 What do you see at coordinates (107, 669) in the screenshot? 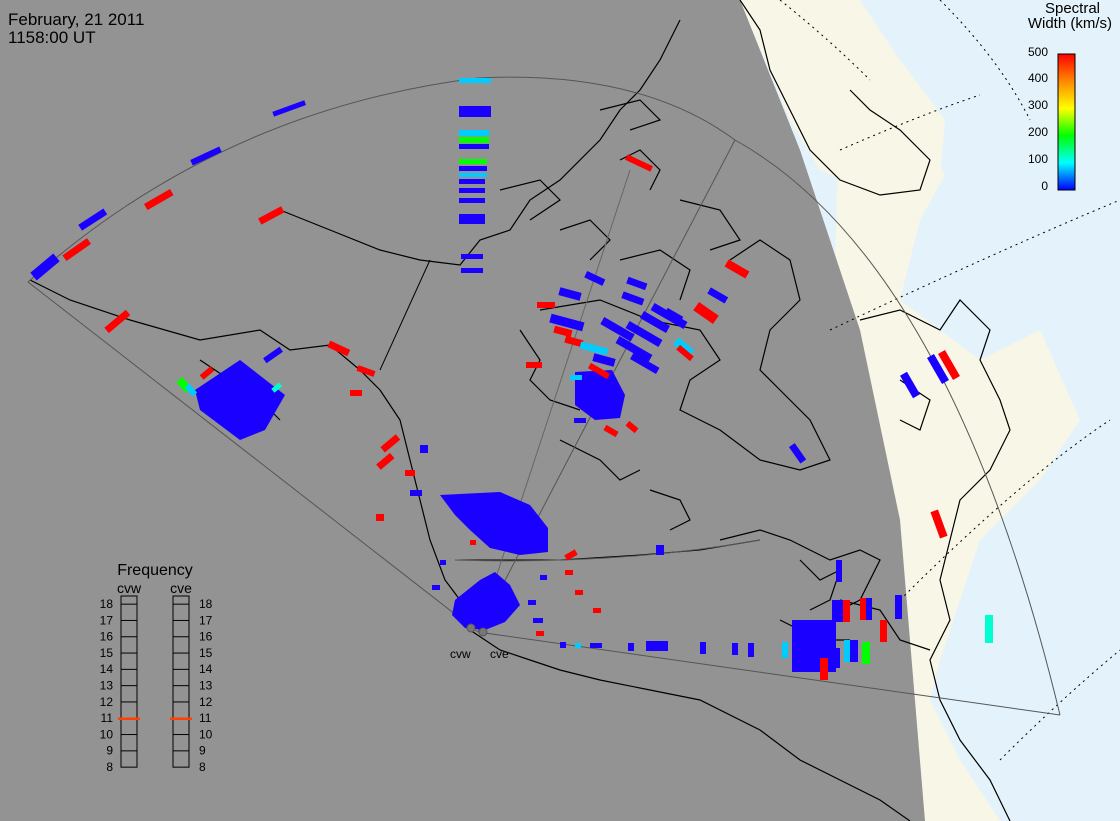
I see `frequency-scale-label: 14` at bounding box center [107, 669].